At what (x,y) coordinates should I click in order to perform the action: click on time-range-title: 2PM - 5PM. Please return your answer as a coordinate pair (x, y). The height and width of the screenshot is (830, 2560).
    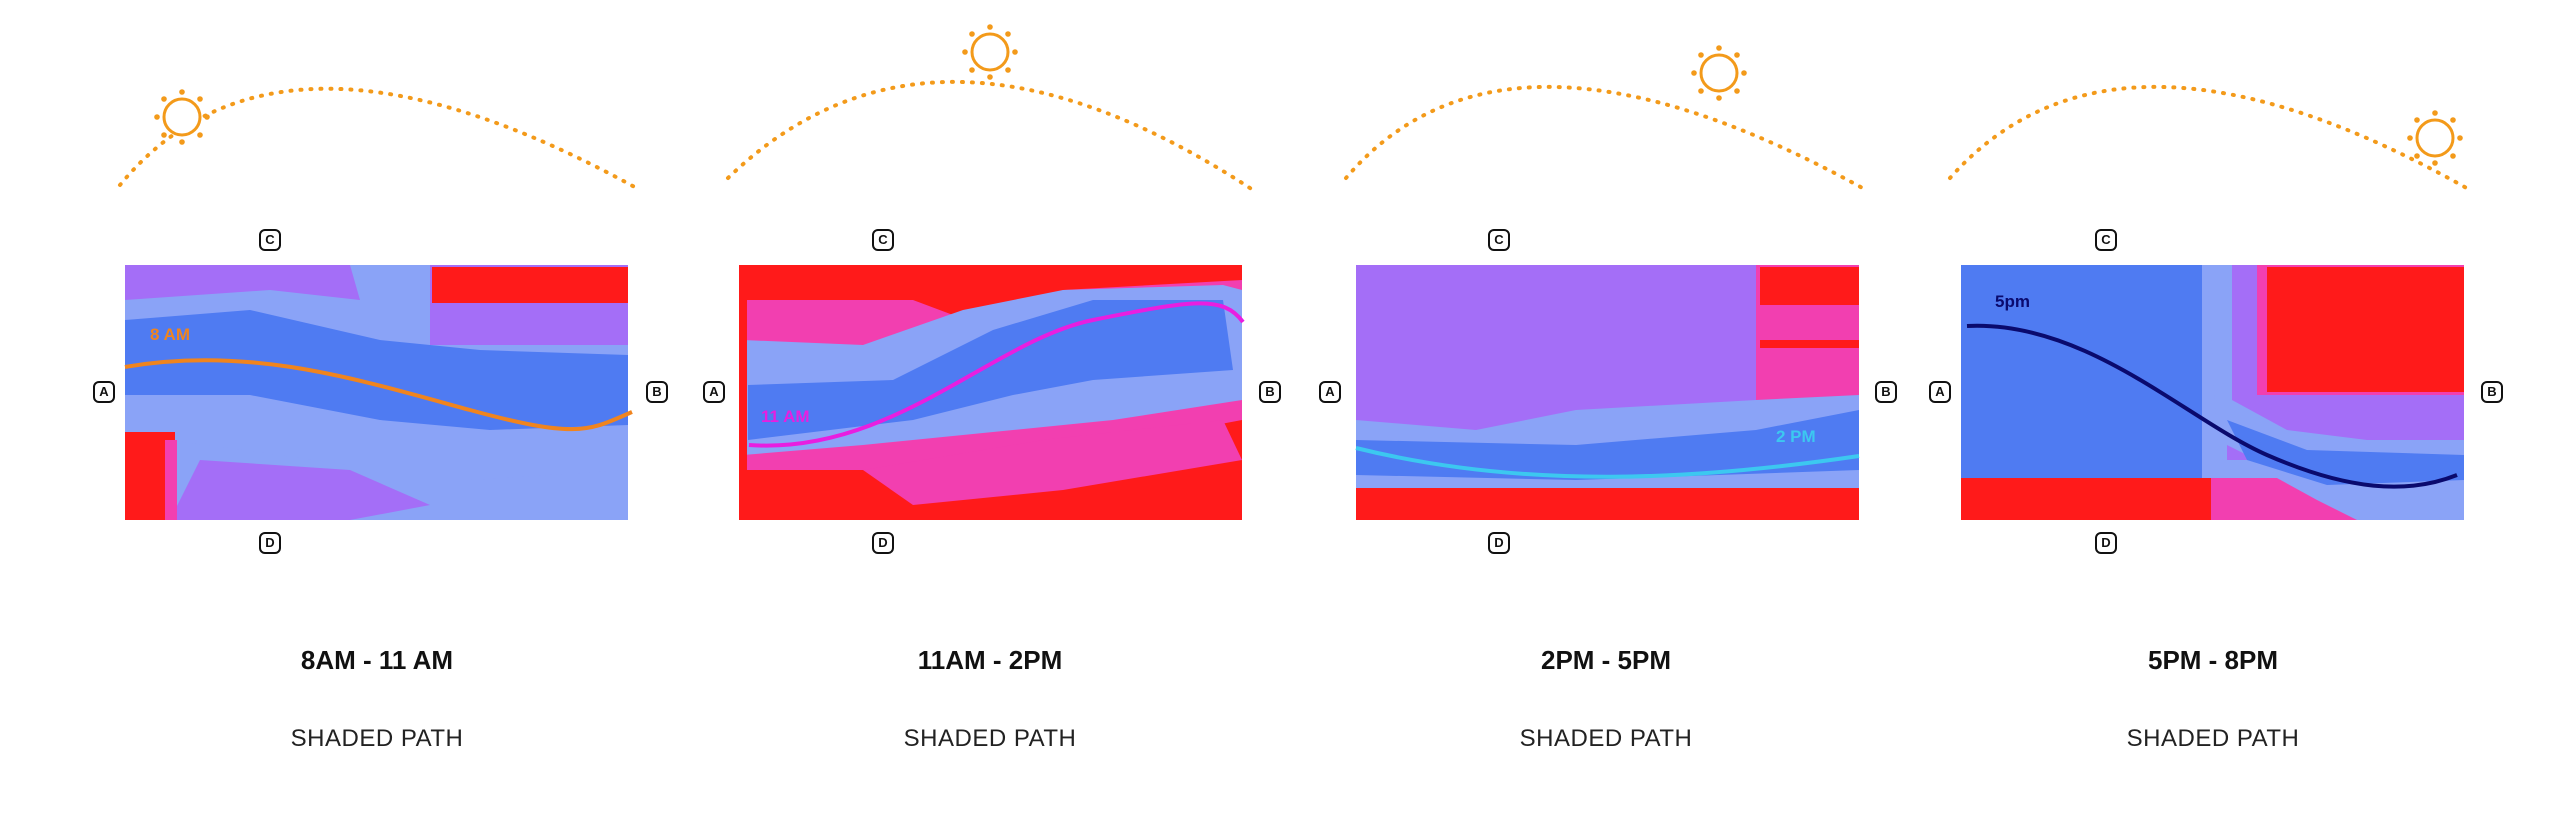
    Looking at the image, I should click on (1606, 660).